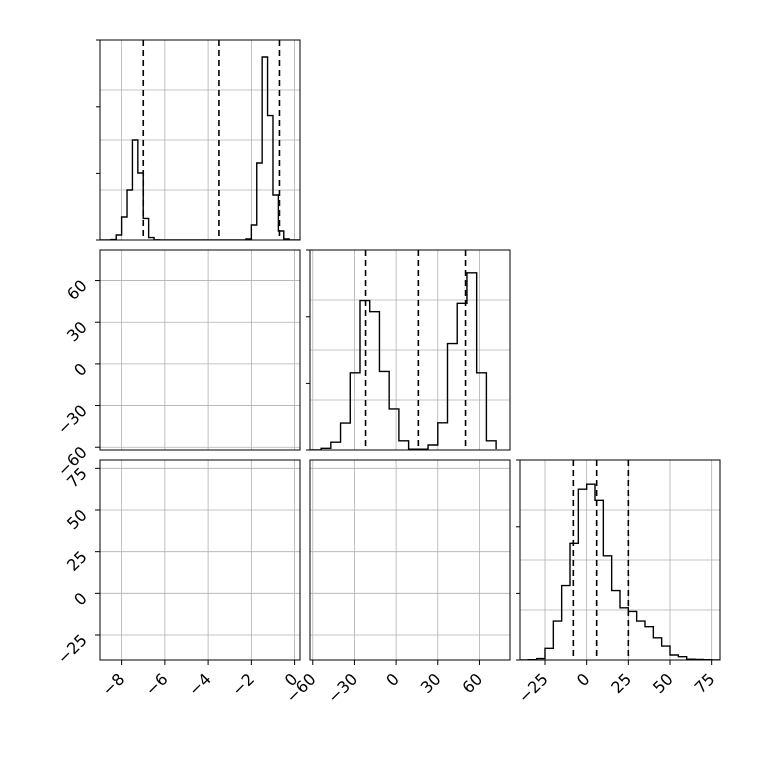 This screenshot has width=760, height=760. I want to click on x-tick-label: 25, so click(621, 683).